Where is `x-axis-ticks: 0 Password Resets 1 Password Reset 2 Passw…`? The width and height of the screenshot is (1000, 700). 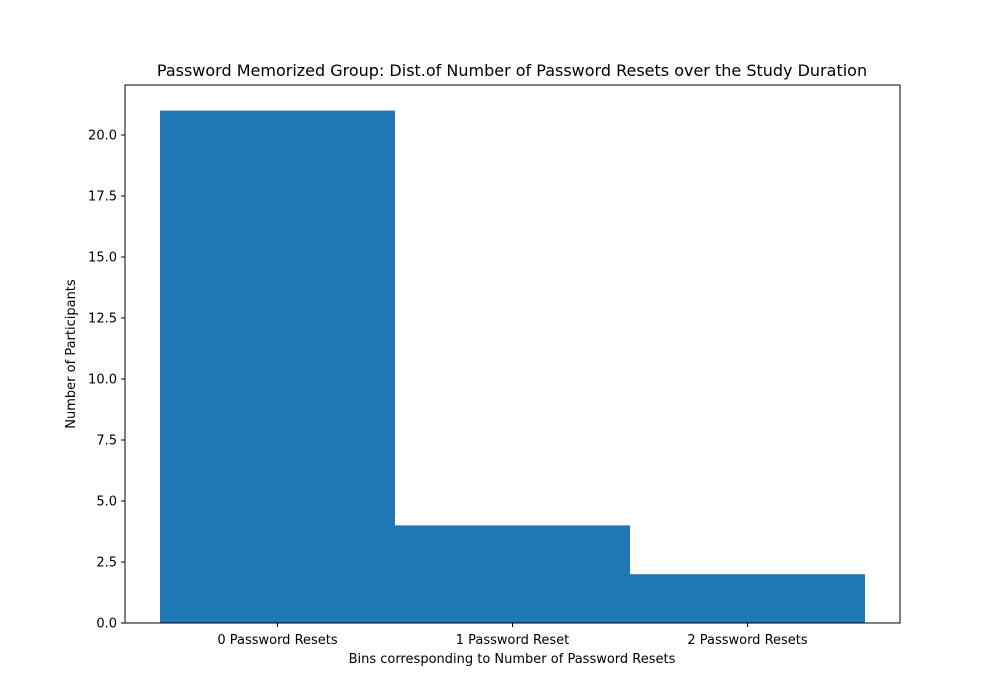
x-axis-ticks: 0 Password Resets 1 Password Reset 2 Passw… is located at coordinates (512, 635).